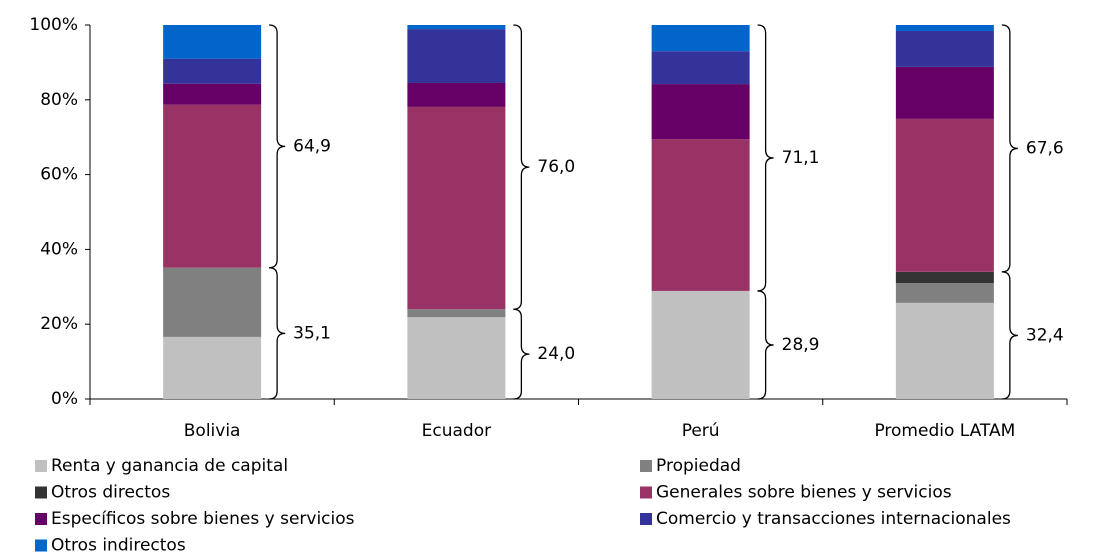 Image resolution: width=1103 pixels, height=553 pixels. I want to click on legend-label: Otros directos, so click(110, 493).